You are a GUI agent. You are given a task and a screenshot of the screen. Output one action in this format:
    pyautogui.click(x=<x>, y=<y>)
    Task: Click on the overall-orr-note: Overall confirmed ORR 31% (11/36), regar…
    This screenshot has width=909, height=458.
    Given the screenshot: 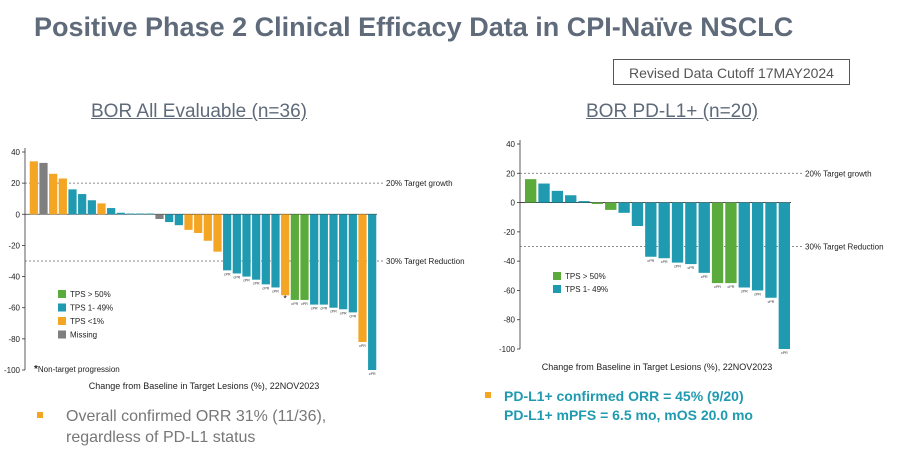 What is the action you would take?
    pyautogui.click(x=196, y=427)
    